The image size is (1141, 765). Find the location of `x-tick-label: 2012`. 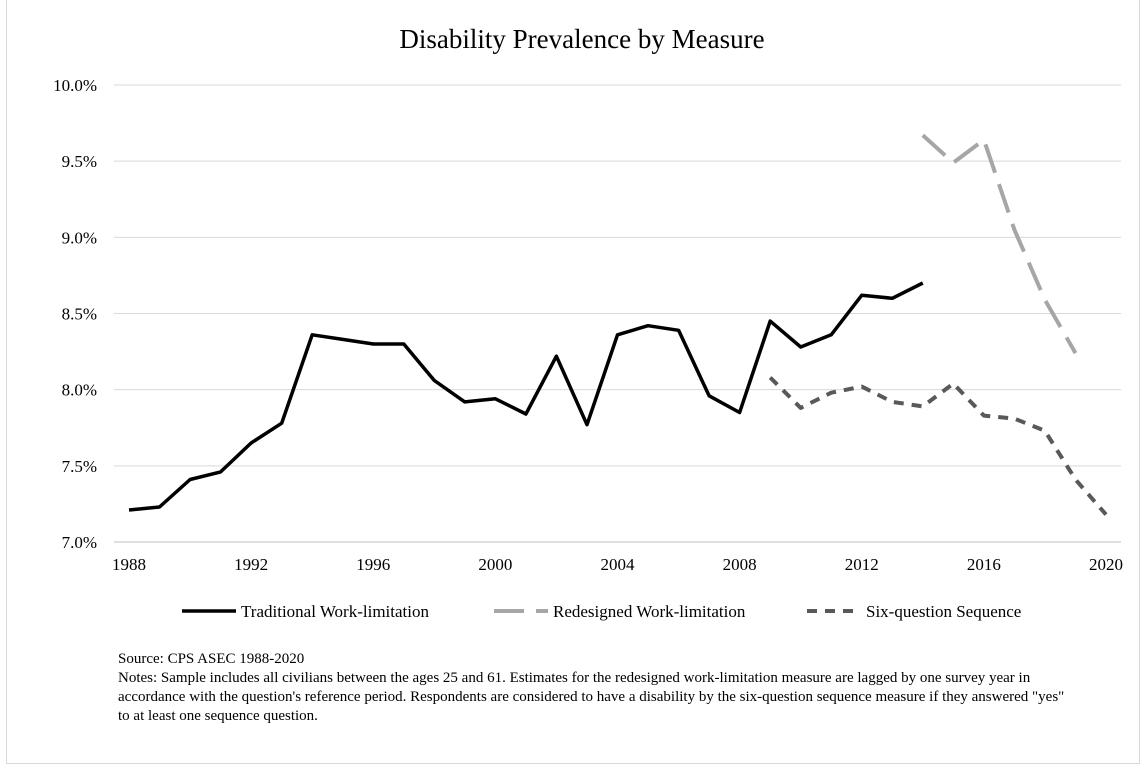

x-tick-label: 2012 is located at coordinates (862, 564).